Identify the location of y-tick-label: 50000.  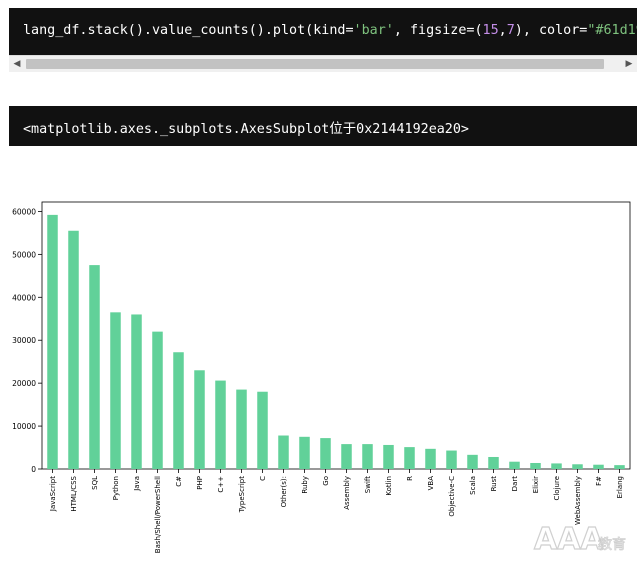
(24, 254).